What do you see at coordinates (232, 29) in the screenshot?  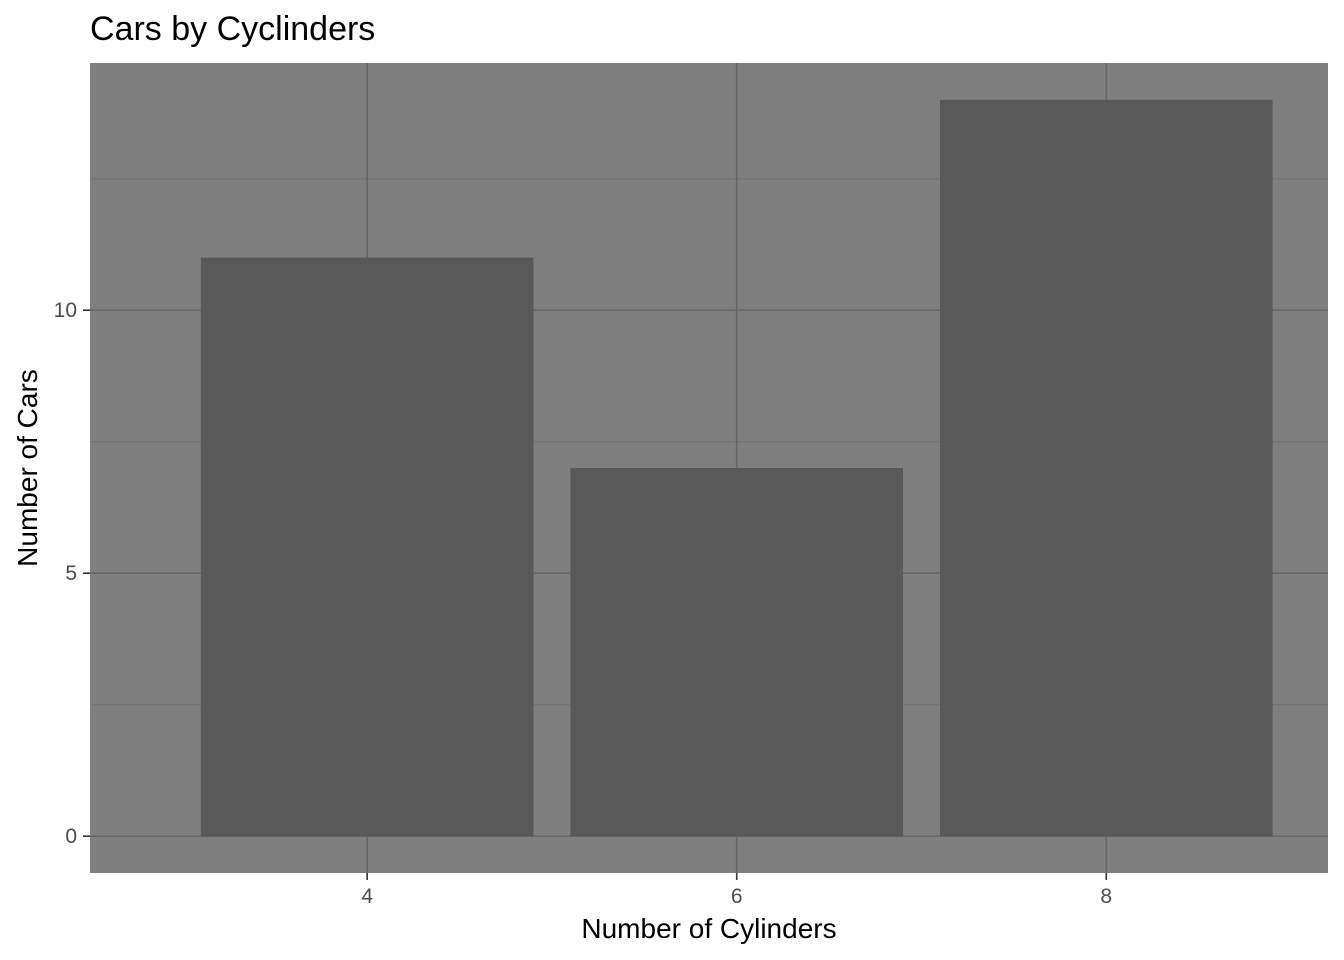 I see `chart-title: Cars by Cyclinders` at bounding box center [232, 29].